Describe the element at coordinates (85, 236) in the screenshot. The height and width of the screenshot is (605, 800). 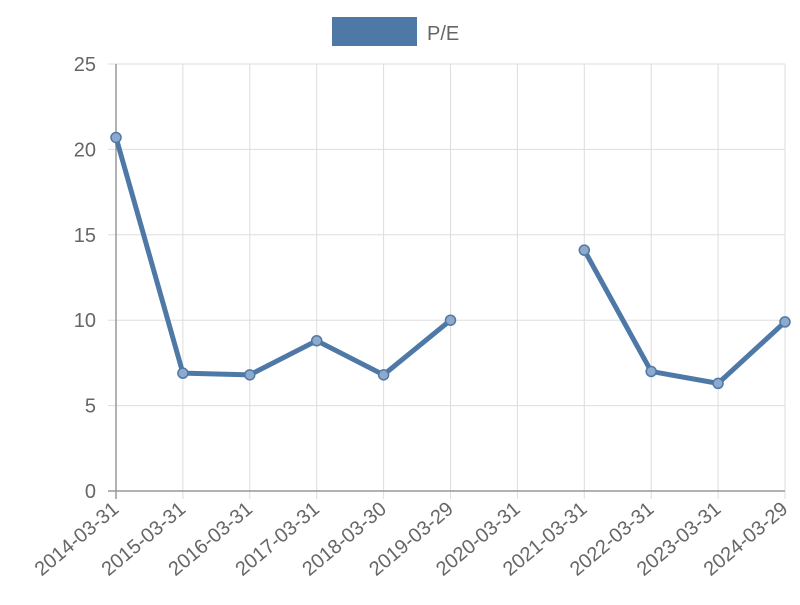
I see `y-tick-label: 15` at that location.